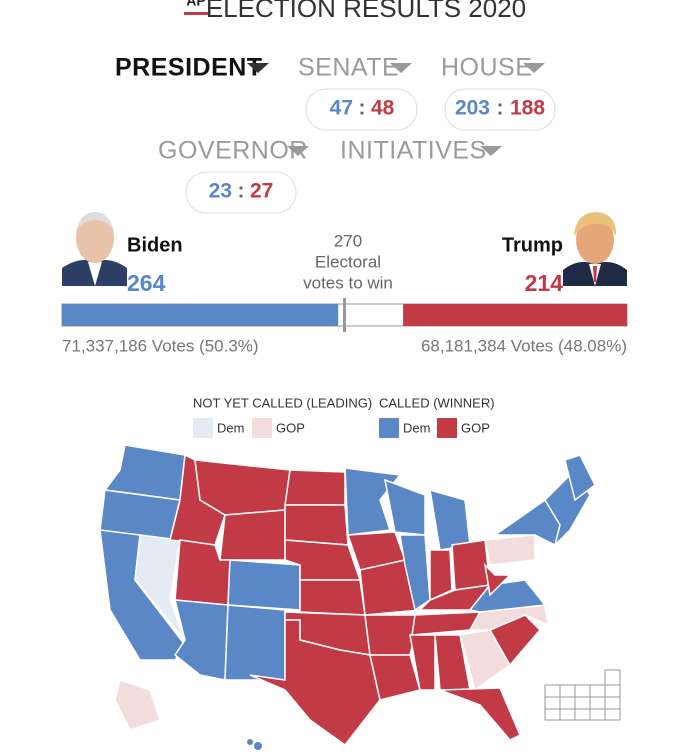  What do you see at coordinates (437, 402) in the screenshot?
I see `legend-title: CALLED (WINNER)` at bounding box center [437, 402].